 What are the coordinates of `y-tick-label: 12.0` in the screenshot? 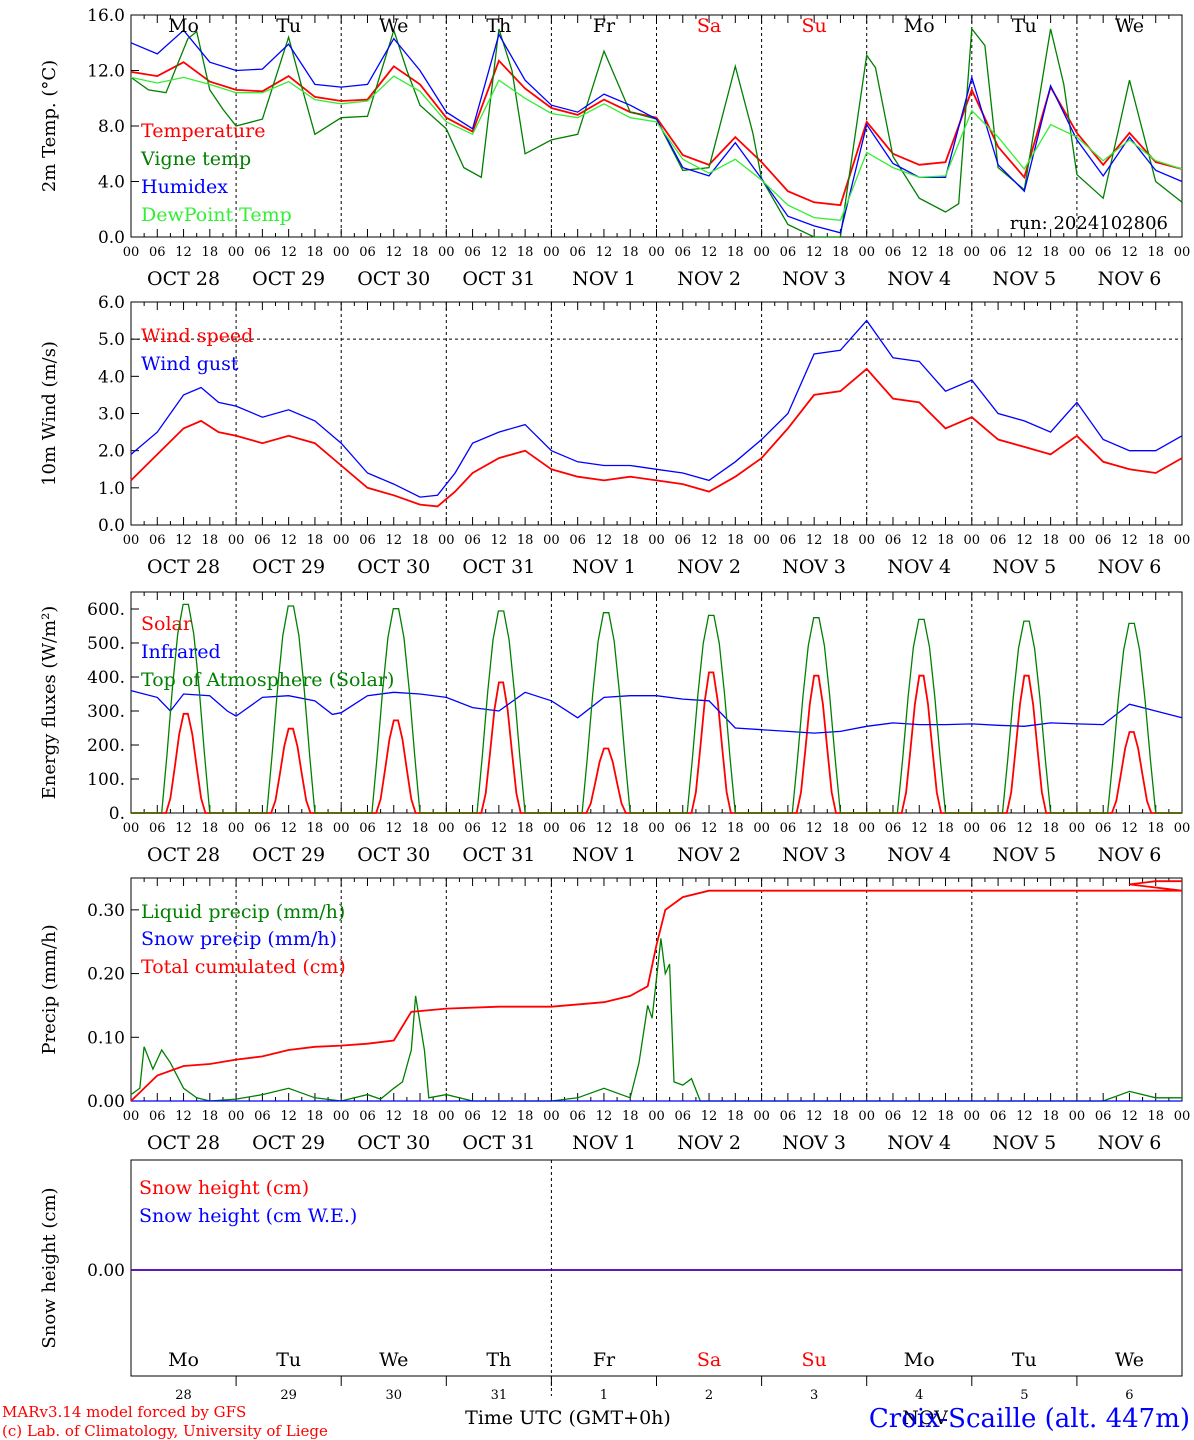 It's located at (106, 72).